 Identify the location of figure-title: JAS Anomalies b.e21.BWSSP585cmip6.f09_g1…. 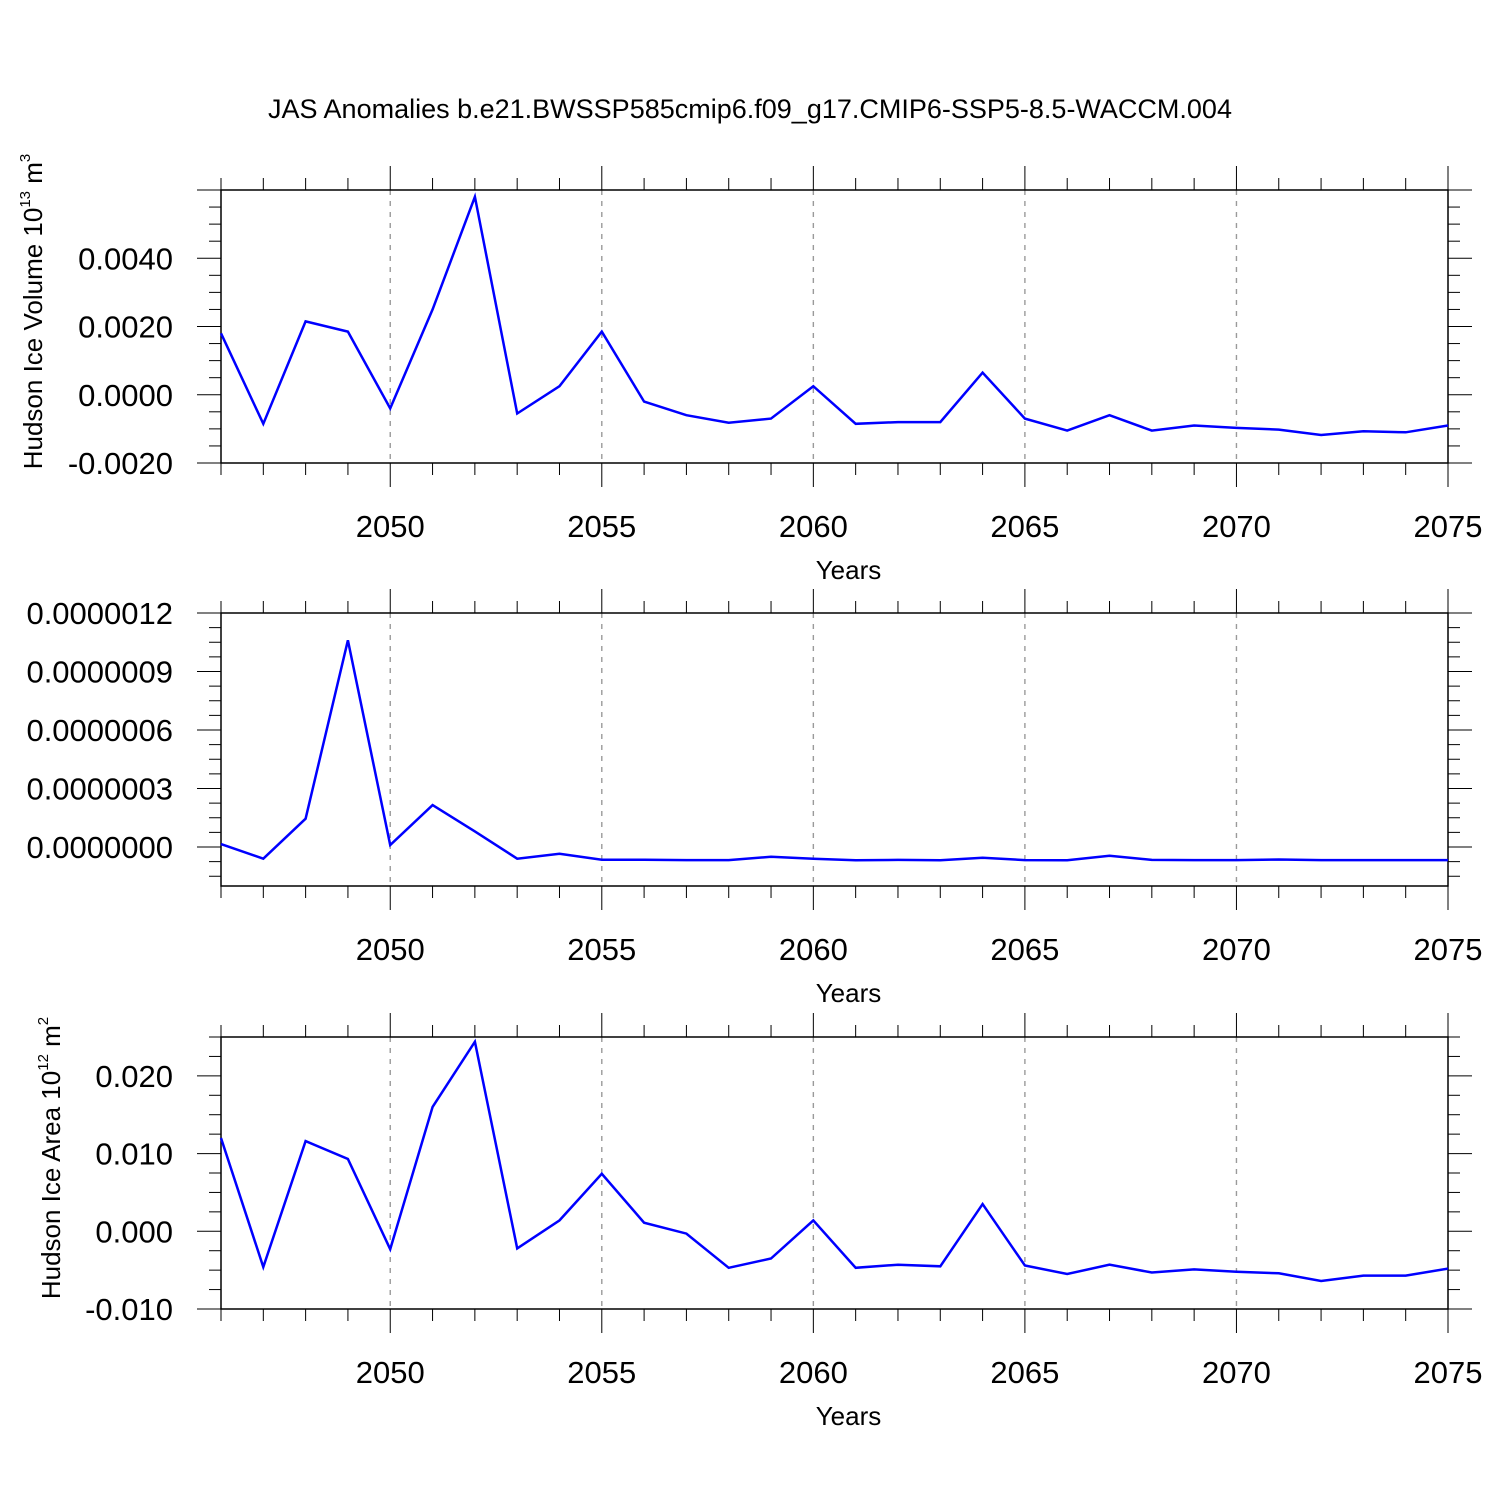
(750, 109).